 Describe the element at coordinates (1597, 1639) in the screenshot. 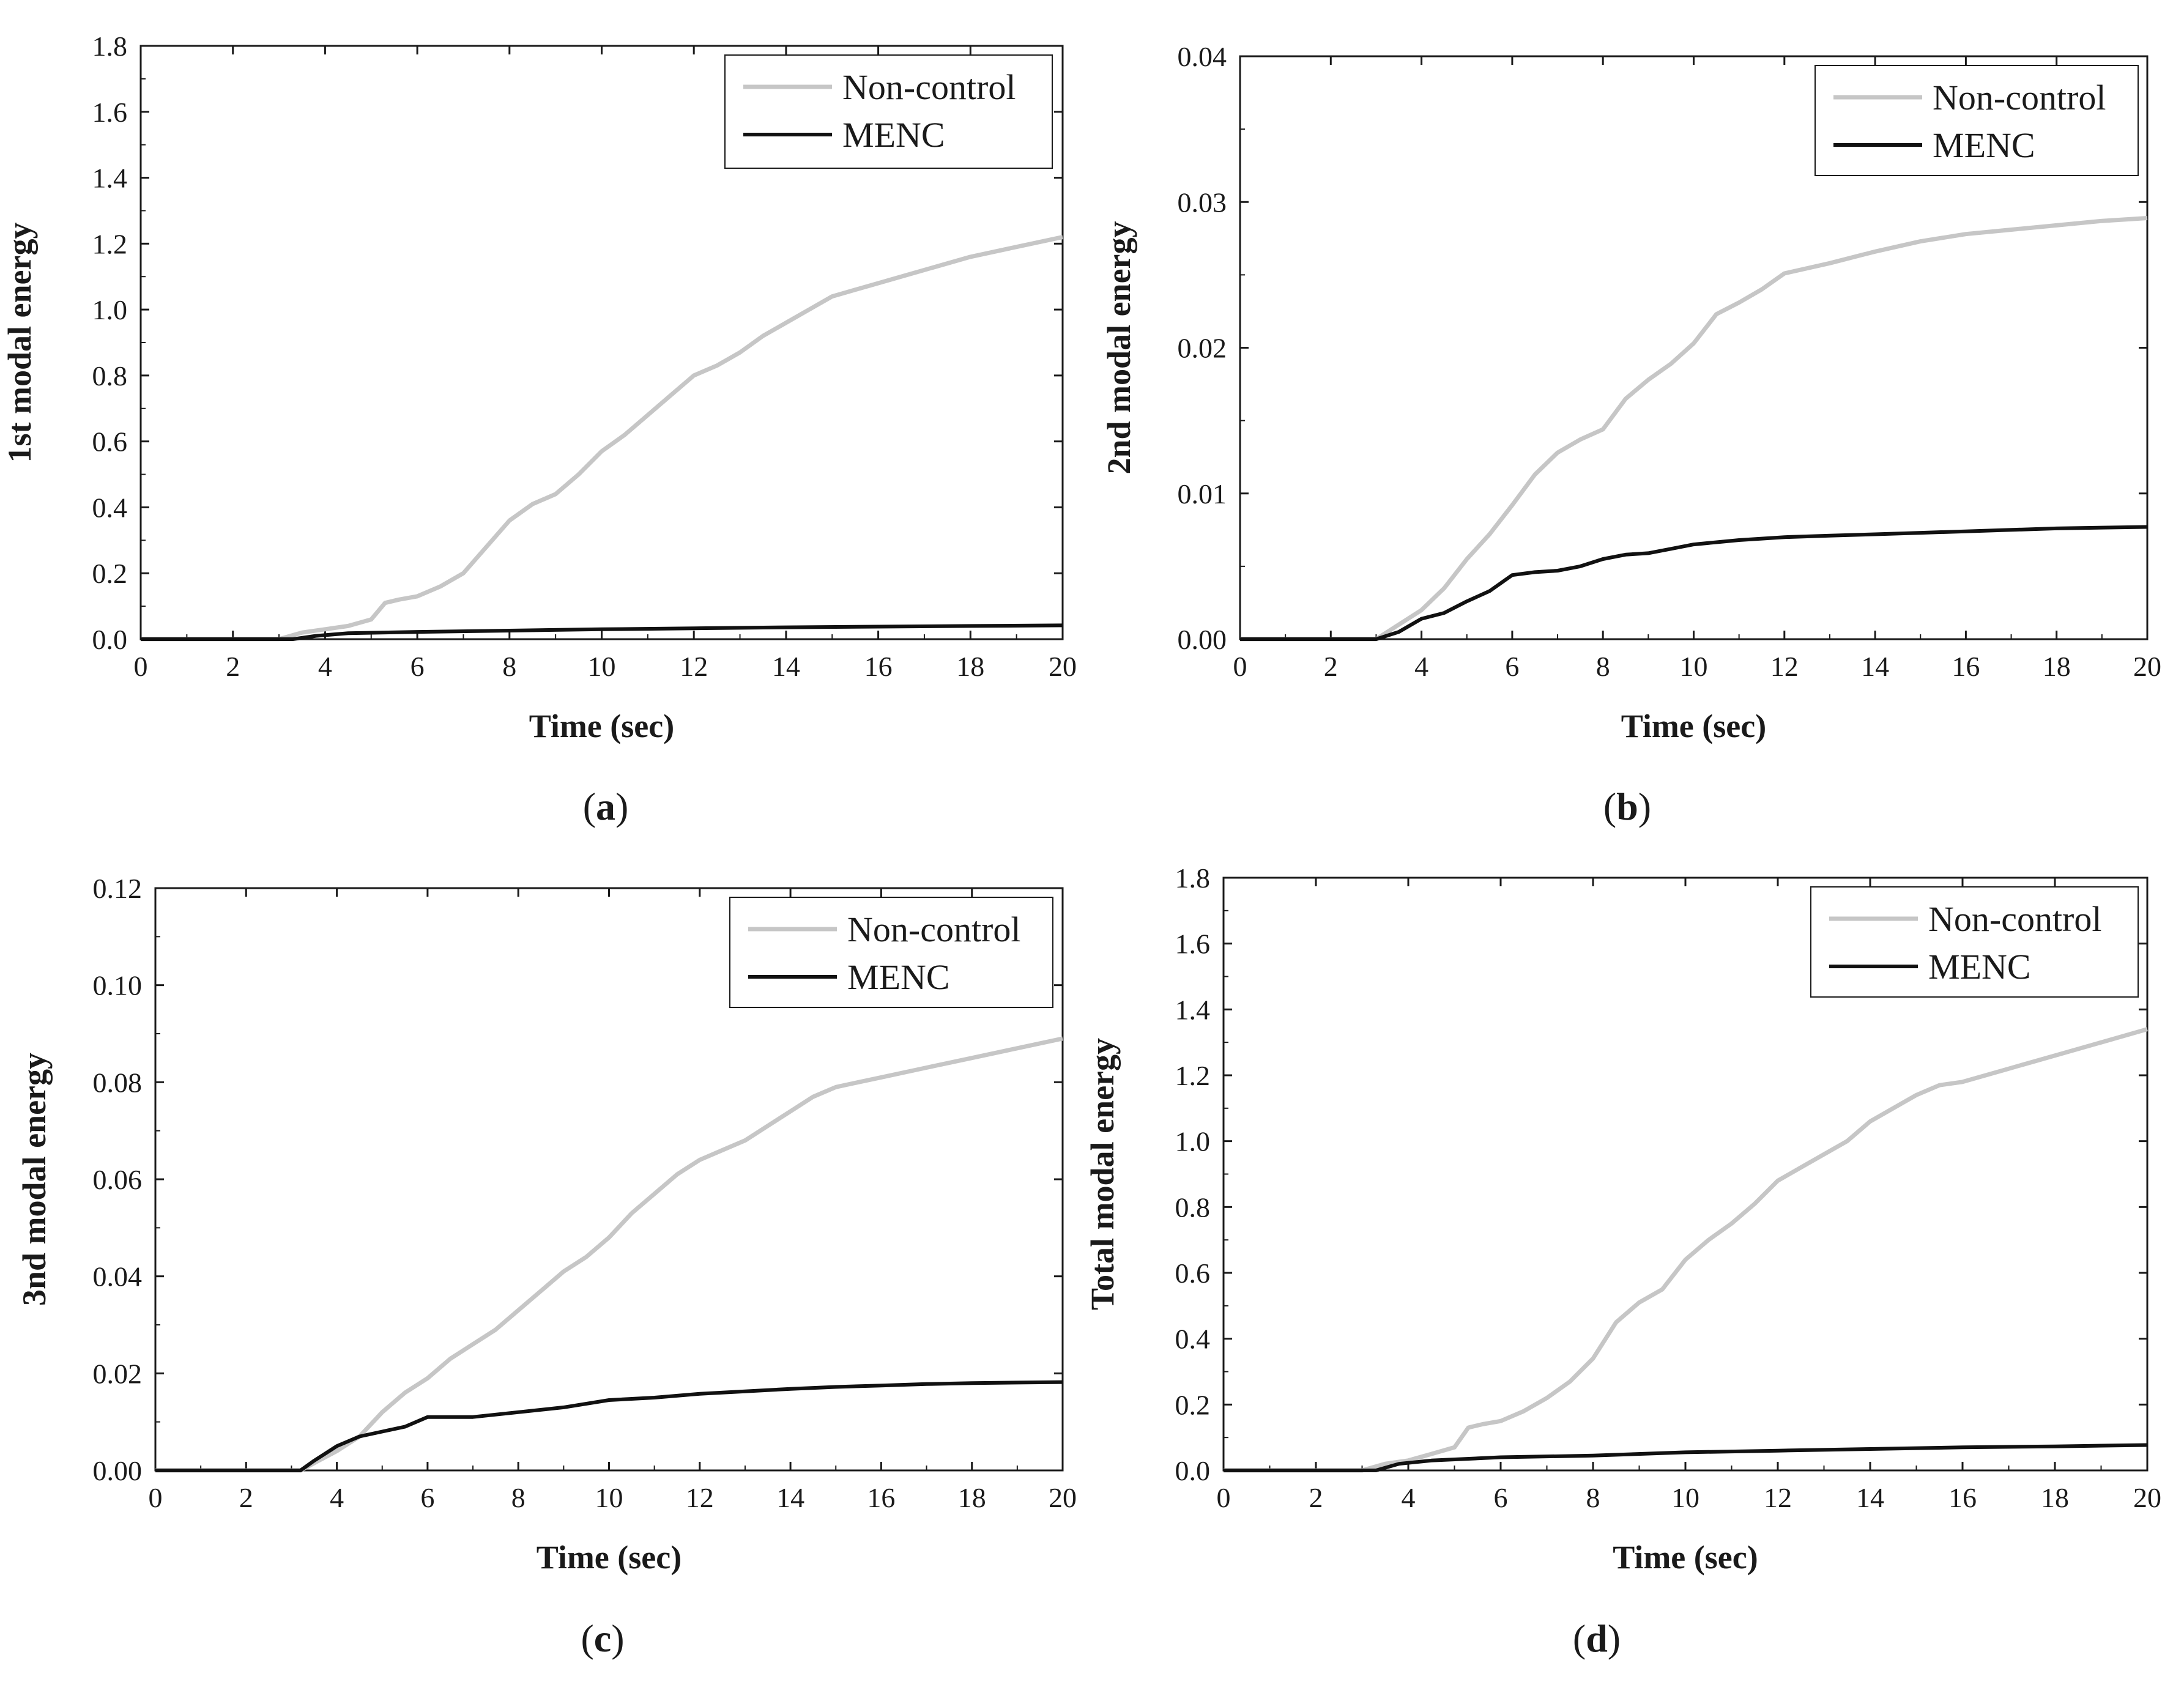

I see `panel-label: (d)` at that location.